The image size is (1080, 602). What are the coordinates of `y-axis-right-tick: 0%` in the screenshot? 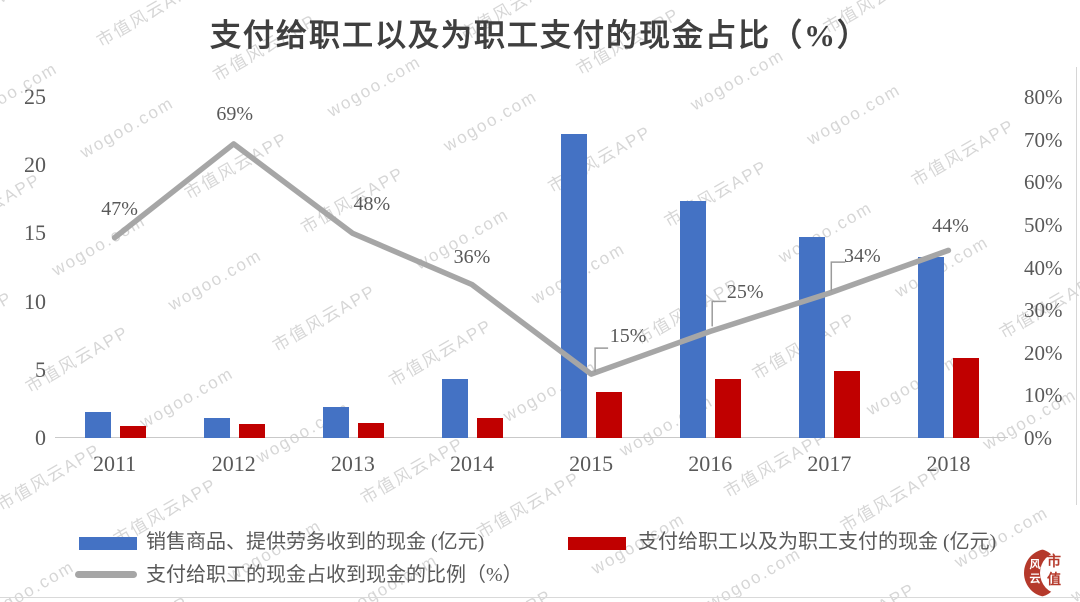 It's located at (1038, 438).